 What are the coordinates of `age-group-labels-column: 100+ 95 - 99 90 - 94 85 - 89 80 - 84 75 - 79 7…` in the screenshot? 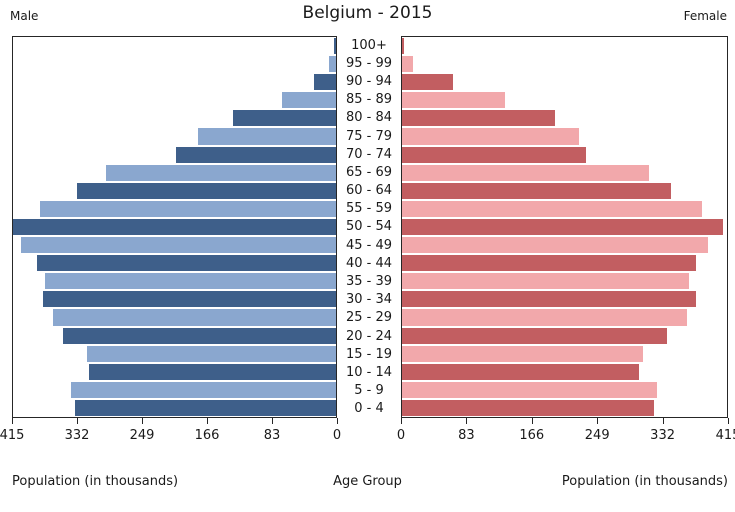 It's located at (369, 227).